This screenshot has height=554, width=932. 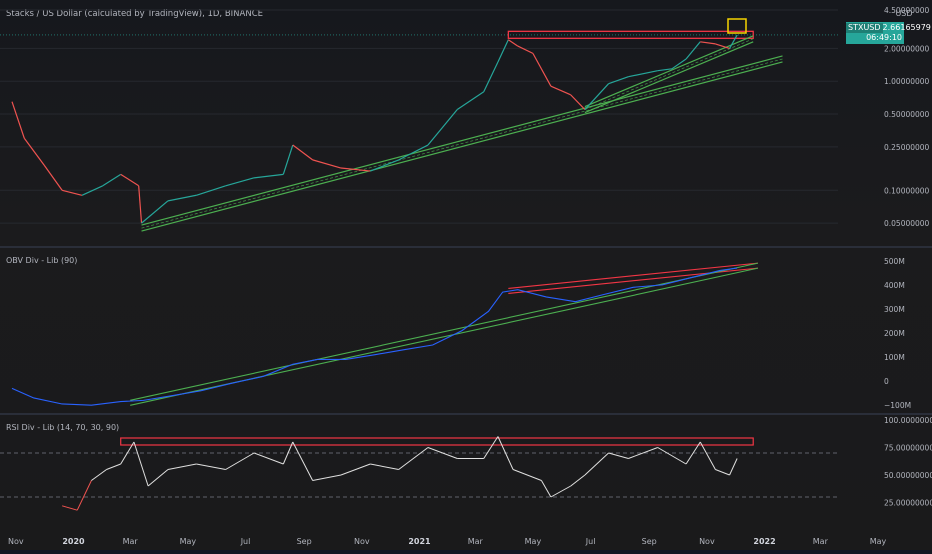 What do you see at coordinates (419, 541) in the screenshot?
I see `time-axis-label: 2021` at bounding box center [419, 541].